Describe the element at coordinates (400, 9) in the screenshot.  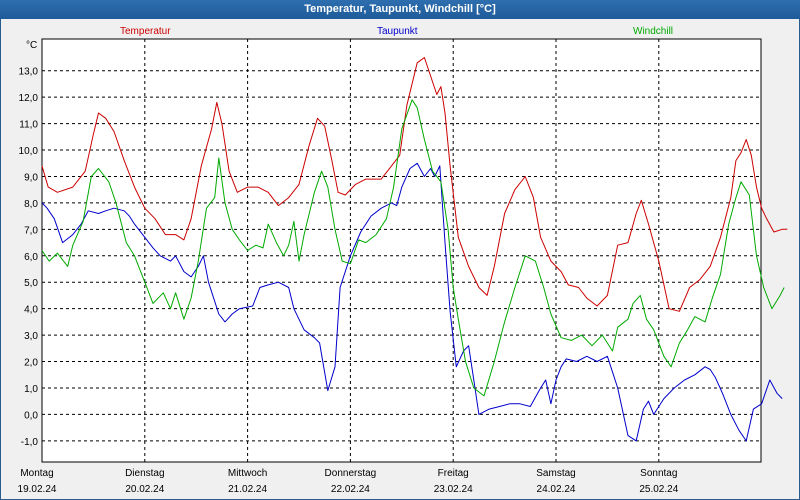
I see `chart-title: Temperatur, Taupunkt, Windchill [°C]` at that location.